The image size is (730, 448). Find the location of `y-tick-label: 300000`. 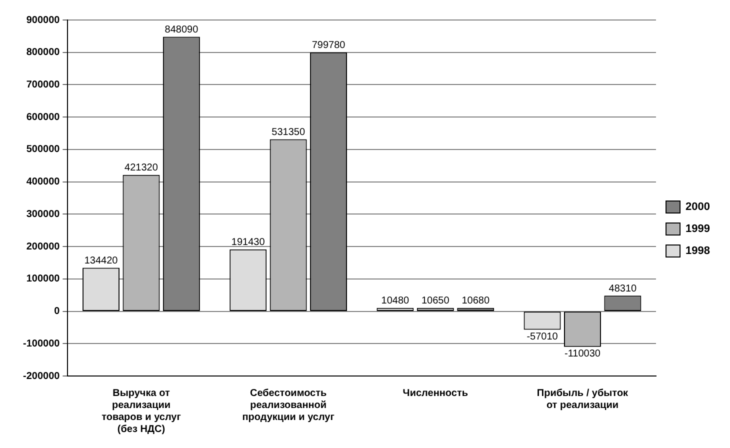

y-tick-label: 300000 is located at coordinates (43, 214).